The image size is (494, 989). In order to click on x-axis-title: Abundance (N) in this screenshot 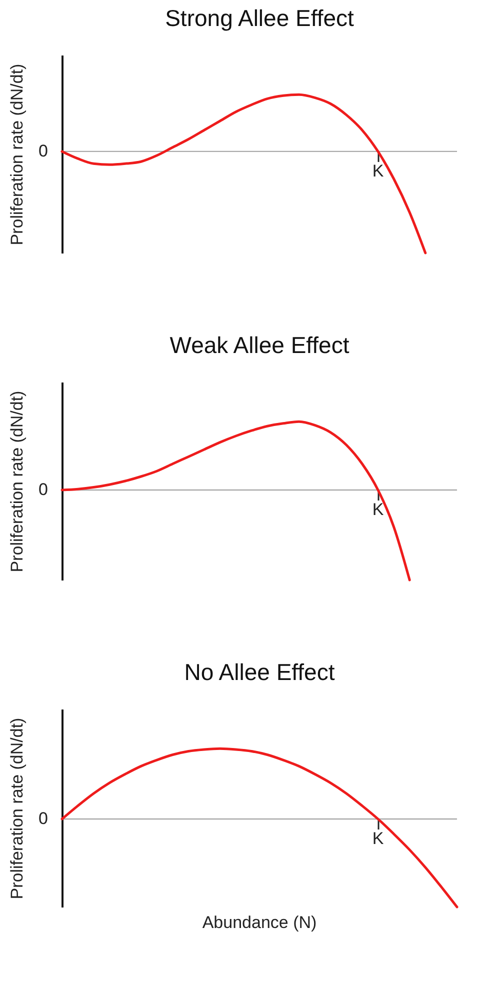, I will do `click(259, 922)`.